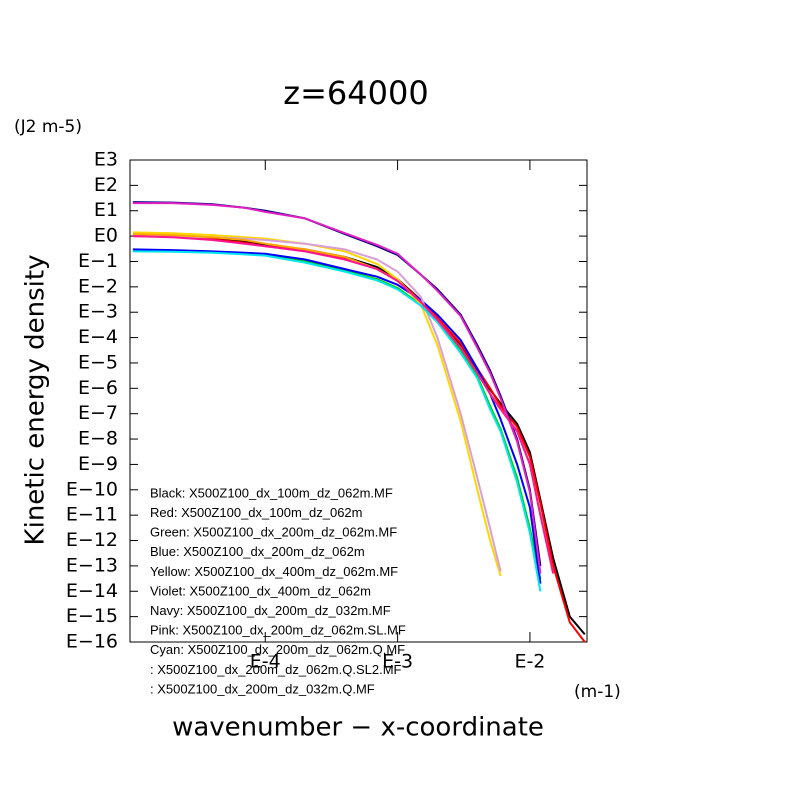 This screenshot has height=804, width=804. I want to click on y-tick-label: E−6, so click(98, 388).